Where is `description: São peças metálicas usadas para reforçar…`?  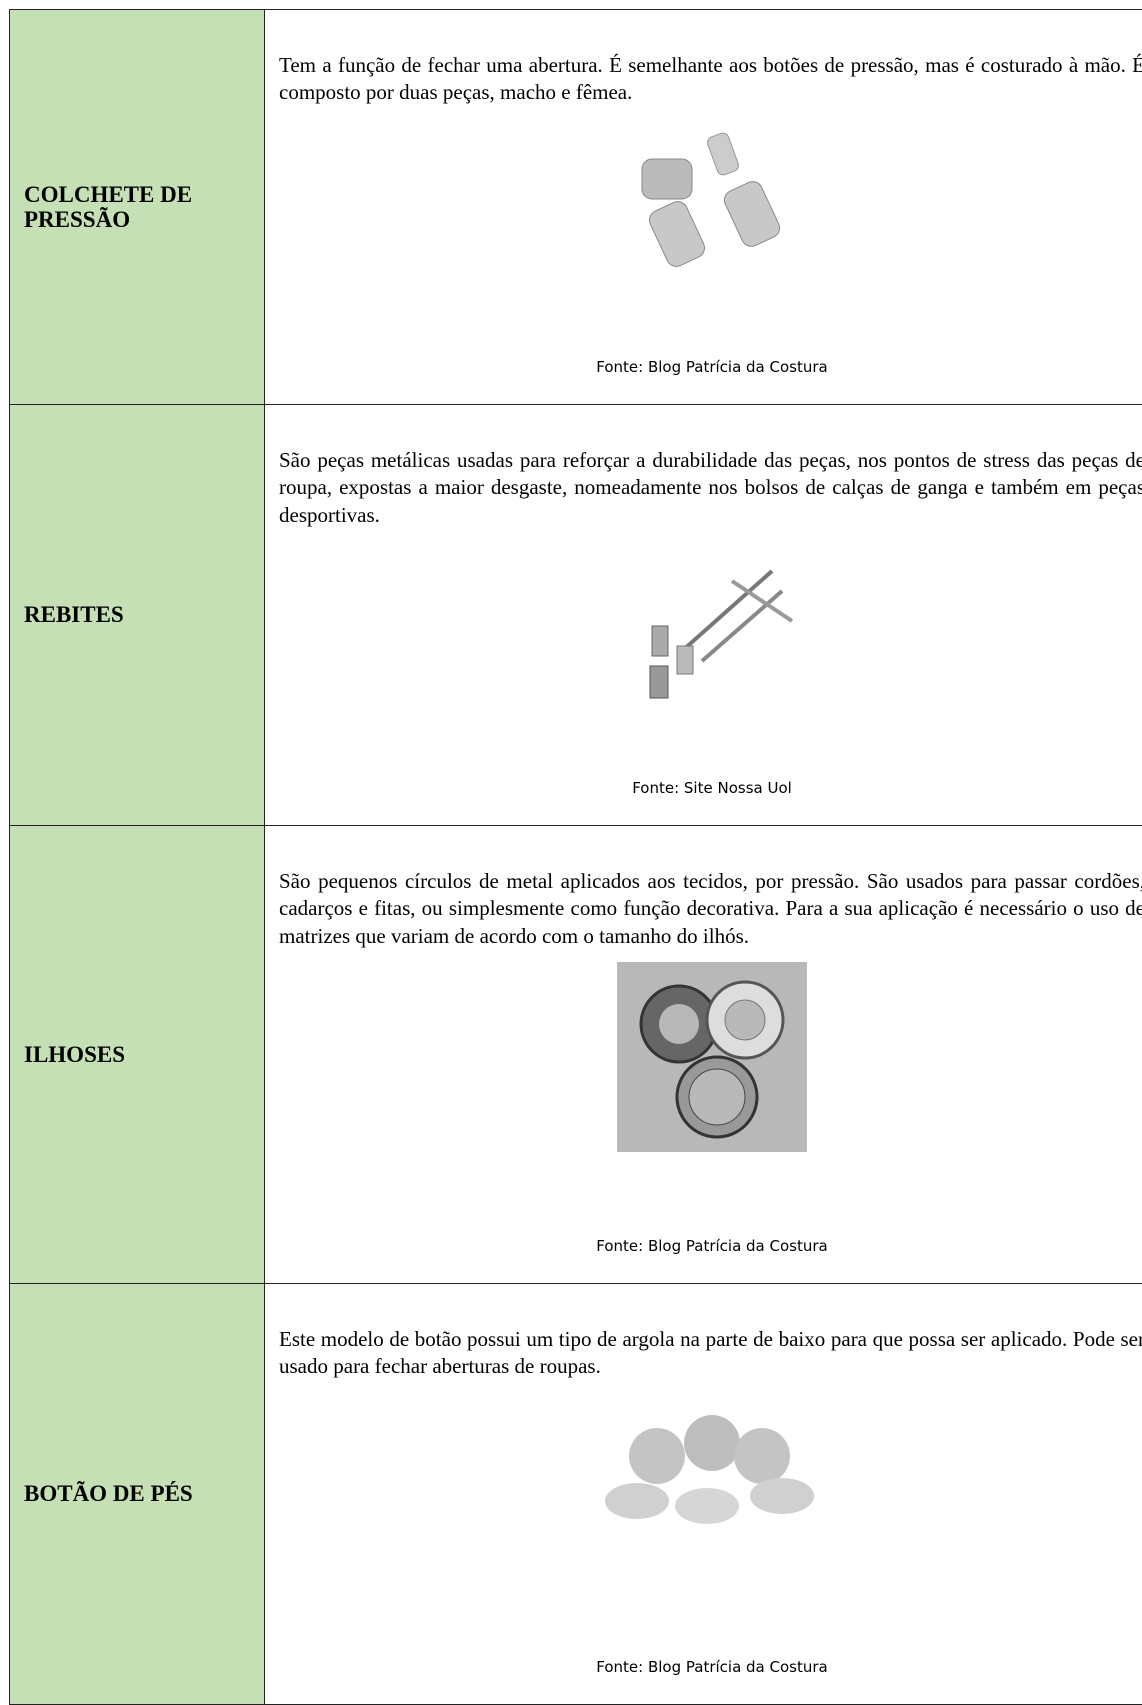 description: São peças metálicas usadas para reforçar… is located at coordinates (710, 487).